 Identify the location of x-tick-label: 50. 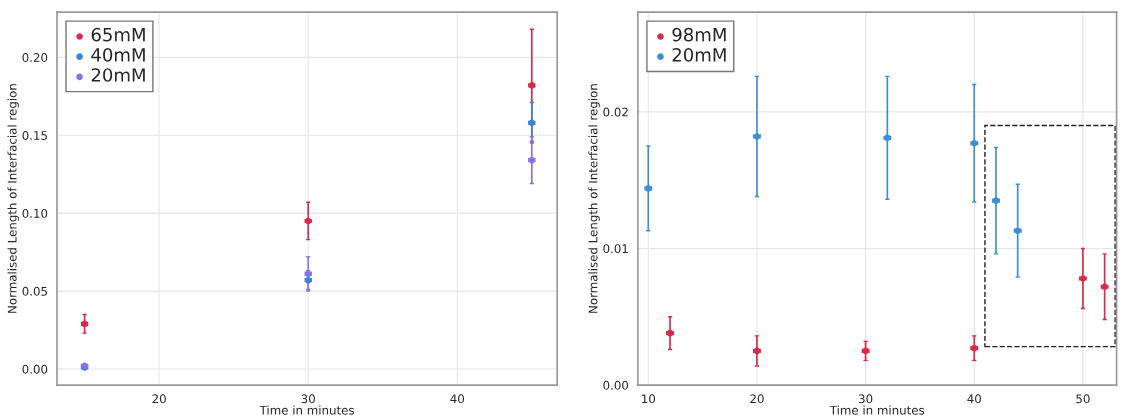
(1083, 399).